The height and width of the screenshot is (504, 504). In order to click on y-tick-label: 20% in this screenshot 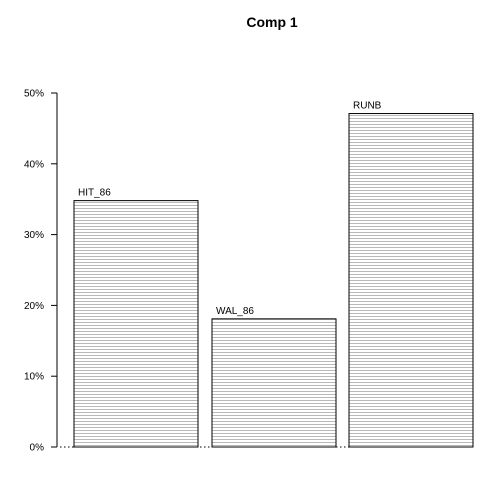, I will do `click(34, 306)`.